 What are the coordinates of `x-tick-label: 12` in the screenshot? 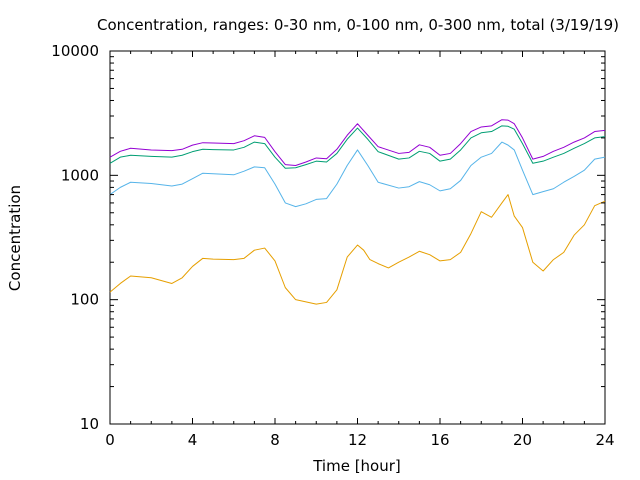 It's located at (357, 440).